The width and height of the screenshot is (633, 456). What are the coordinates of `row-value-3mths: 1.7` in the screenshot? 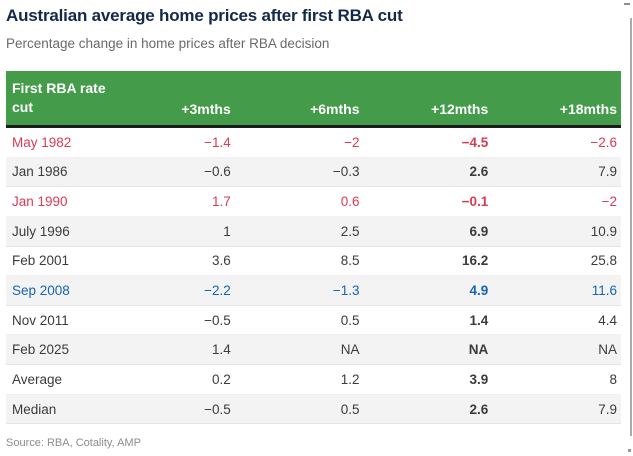 It's located at (221, 202).